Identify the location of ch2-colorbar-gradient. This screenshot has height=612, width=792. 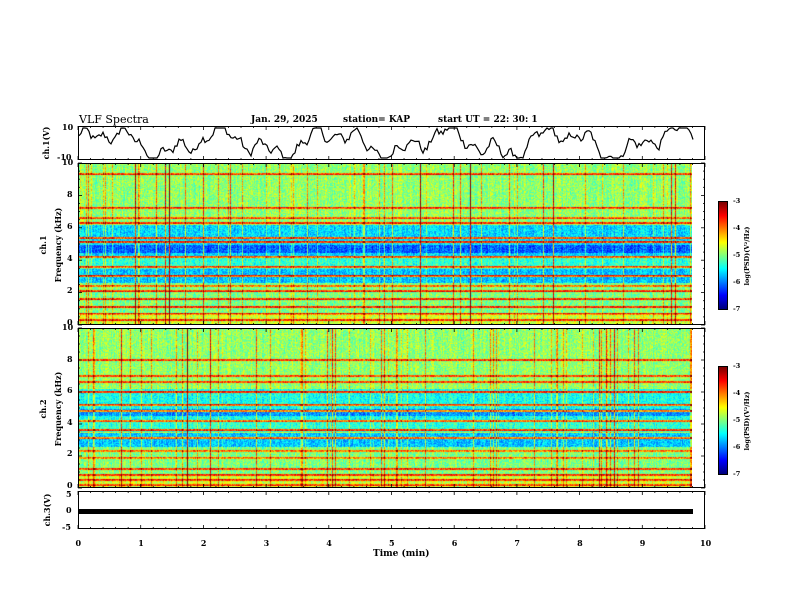
(723, 420).